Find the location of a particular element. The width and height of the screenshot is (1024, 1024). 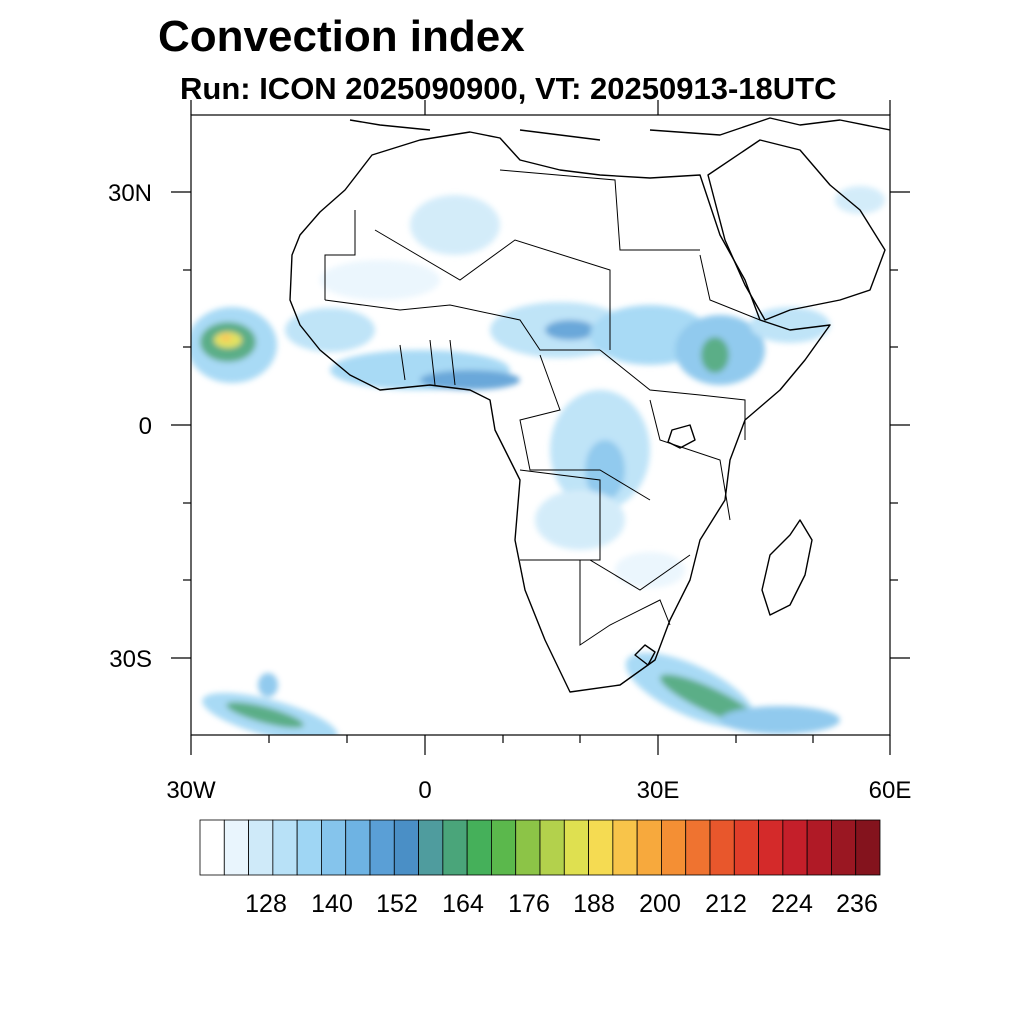

x-tick-label-30e: 30E is located at coordinates (658, 790).